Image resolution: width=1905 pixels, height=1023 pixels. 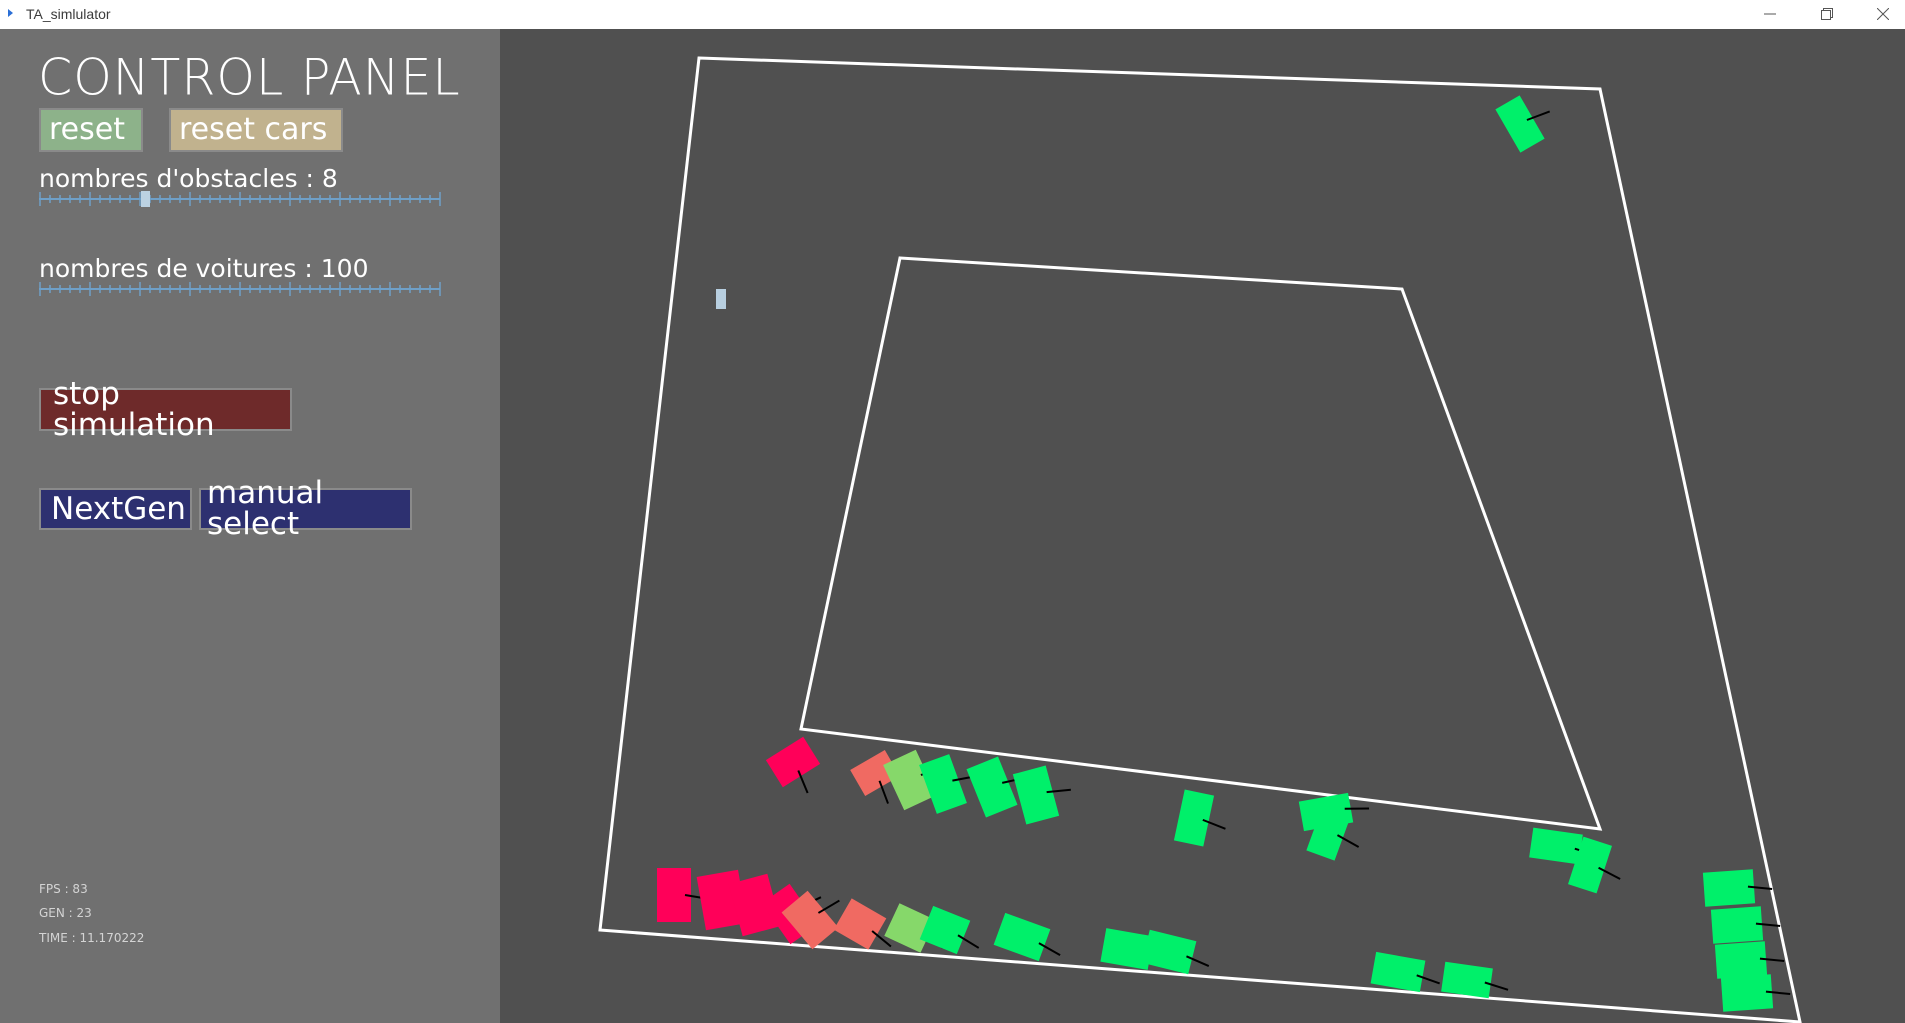 What do you see at coordinates (1883, 14) in the screenshot?
I see `close-icon` at bounding box center [1883, 14].